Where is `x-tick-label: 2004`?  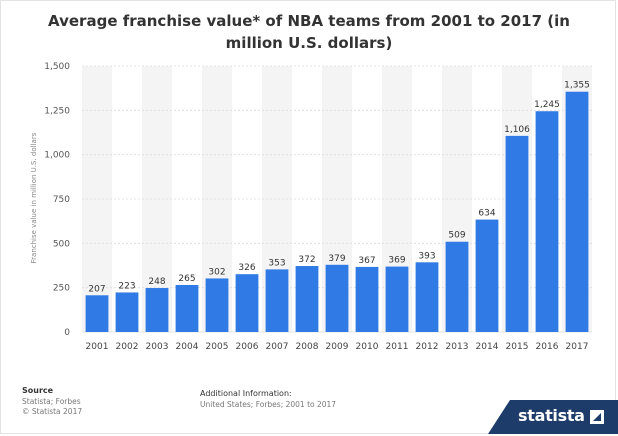 x-tick-label: 2004 is located at coordinates (187, 347).